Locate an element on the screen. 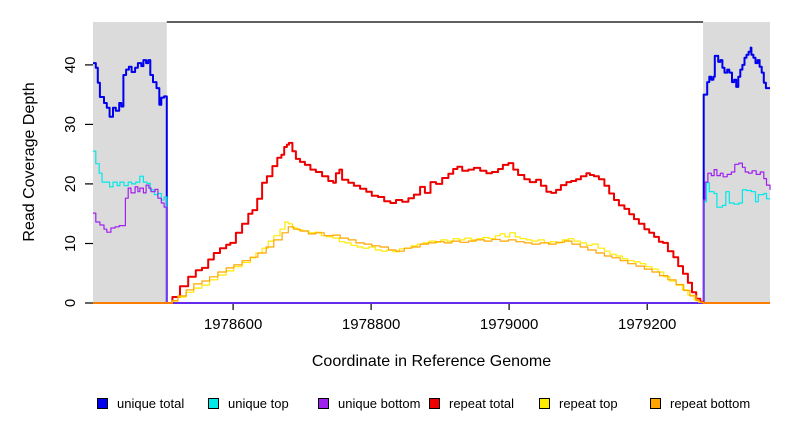 The width and height of the screenshot is (792, 432). legend-item-repeat-total: repeat total is located at coordinates (471, 403).